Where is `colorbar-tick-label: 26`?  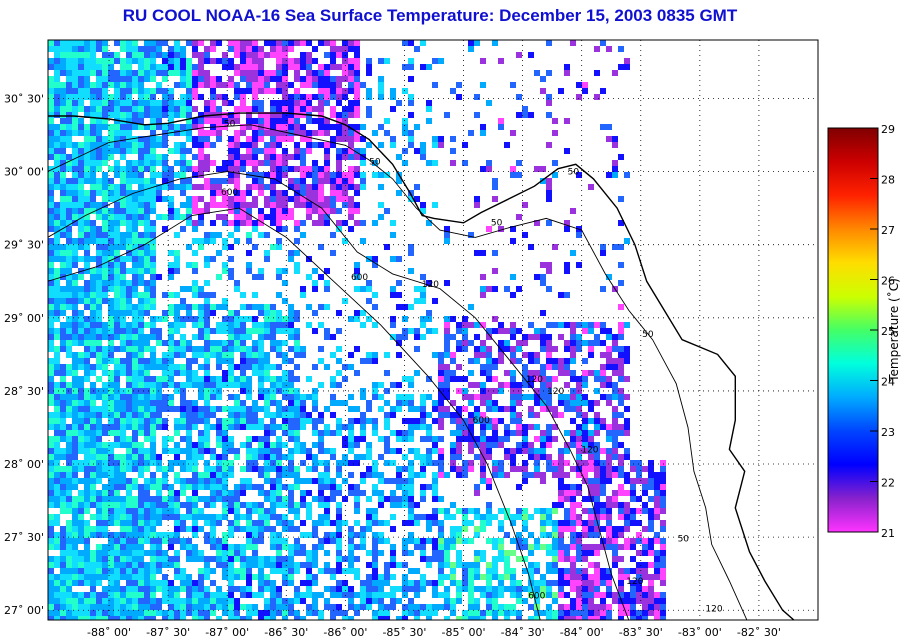 colorbar-tick-label: 26 is located at coordinates (888, 281).